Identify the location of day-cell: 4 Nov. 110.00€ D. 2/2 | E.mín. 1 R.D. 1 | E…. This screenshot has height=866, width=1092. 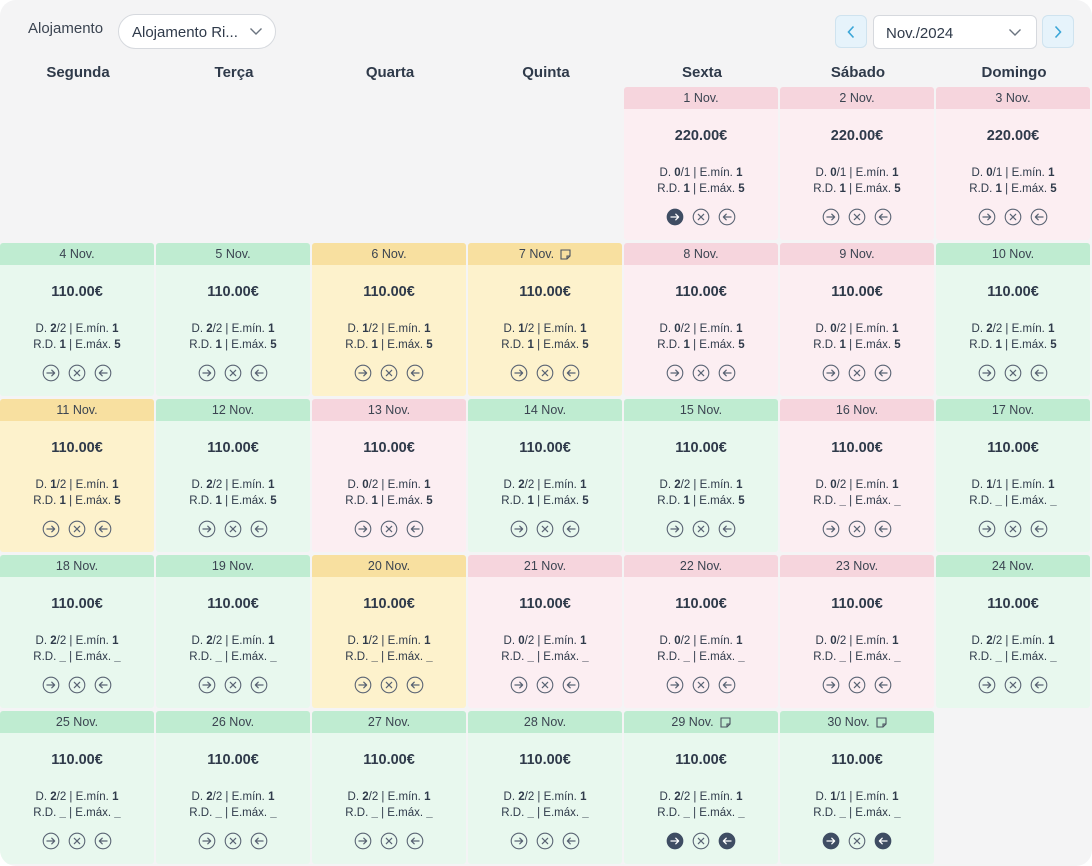
(77, 319).